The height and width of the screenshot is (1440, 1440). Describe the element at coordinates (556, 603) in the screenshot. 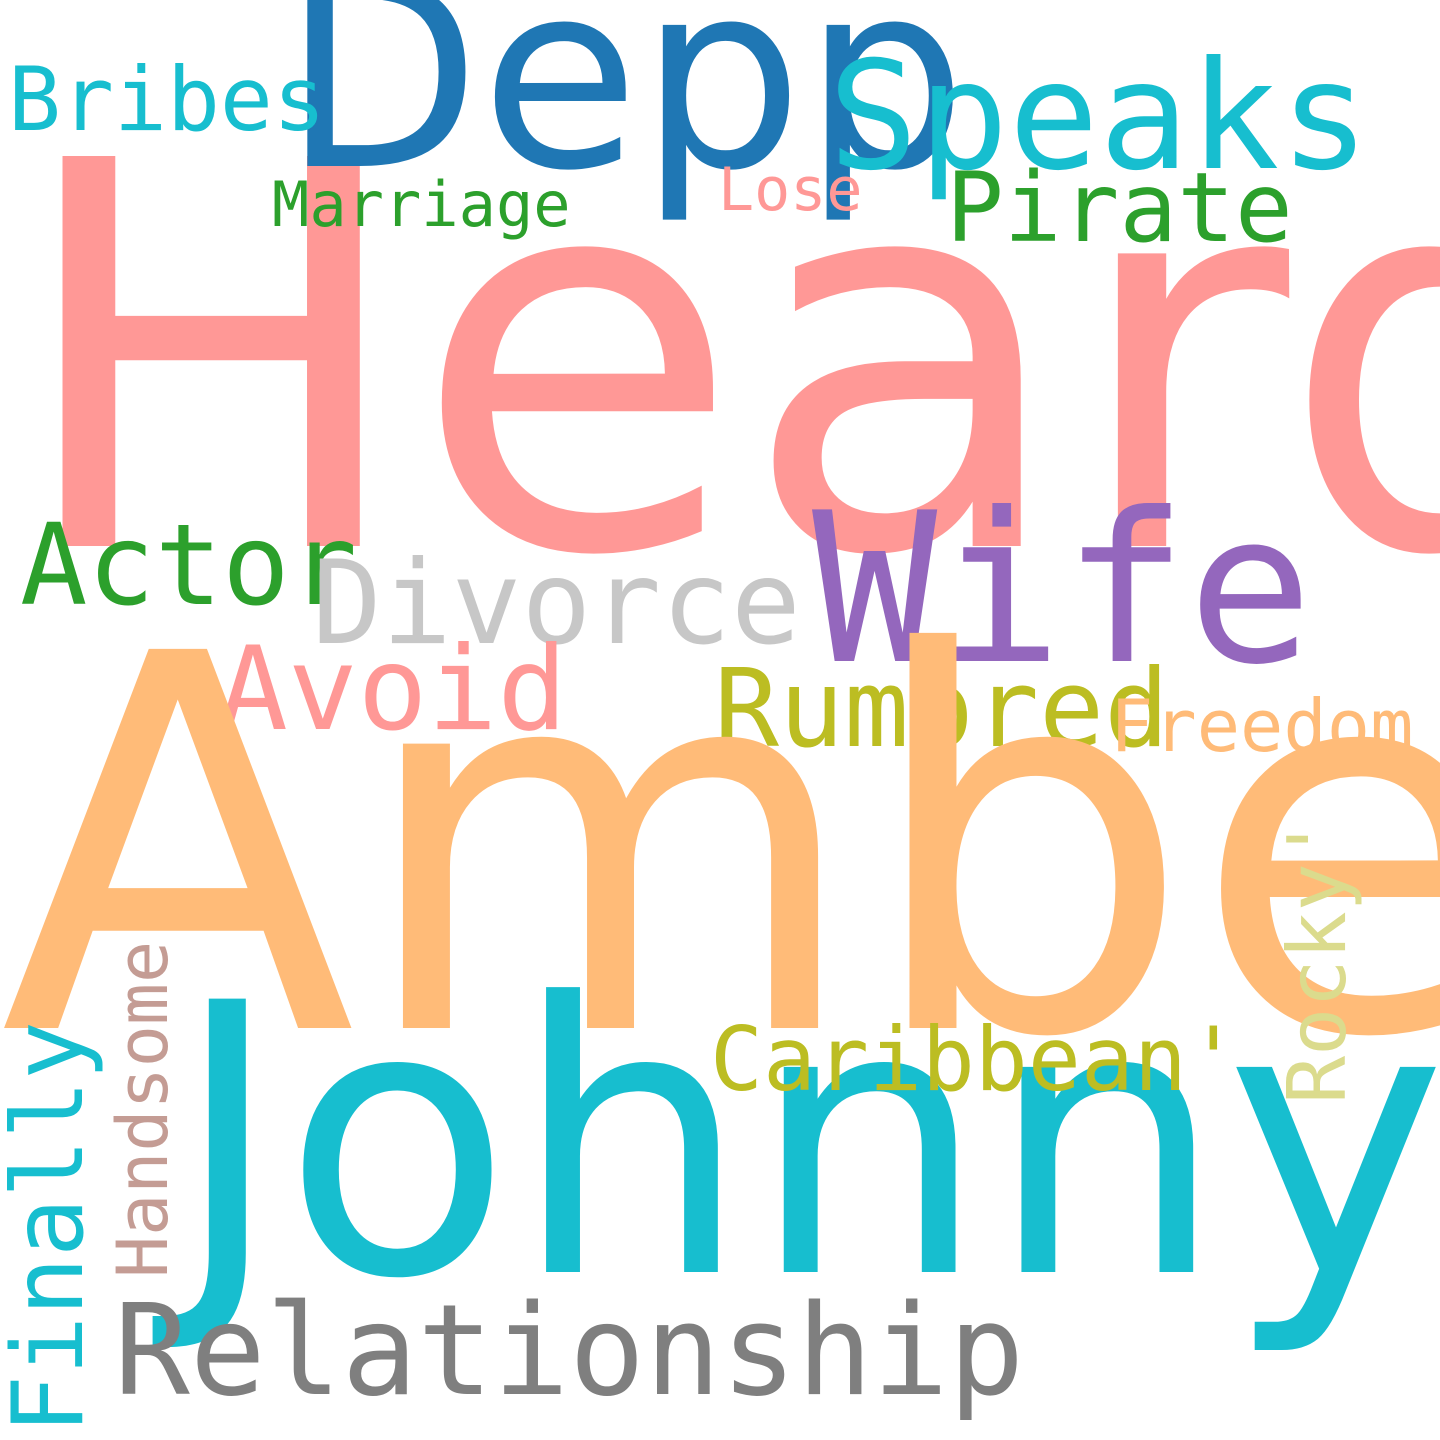

I see `word-divorce: Divorce` at that location.